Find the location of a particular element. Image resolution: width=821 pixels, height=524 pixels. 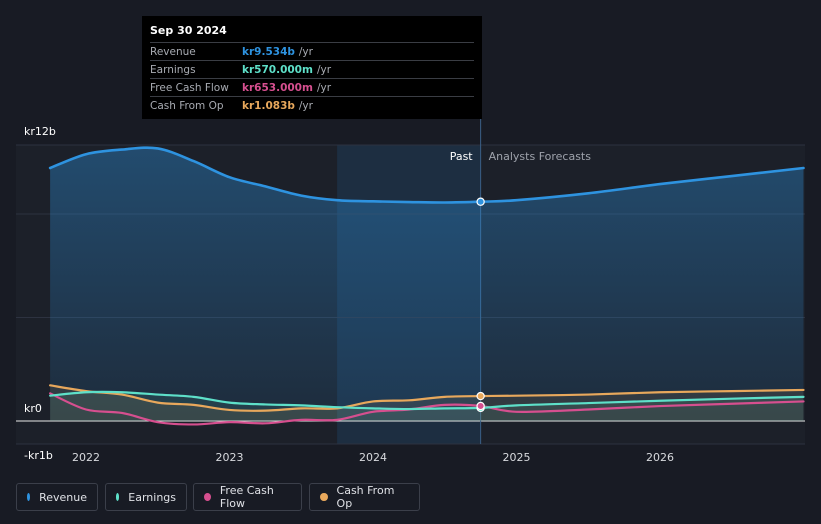

y-tick-label: kr12b is located at coordinates (40, 131).